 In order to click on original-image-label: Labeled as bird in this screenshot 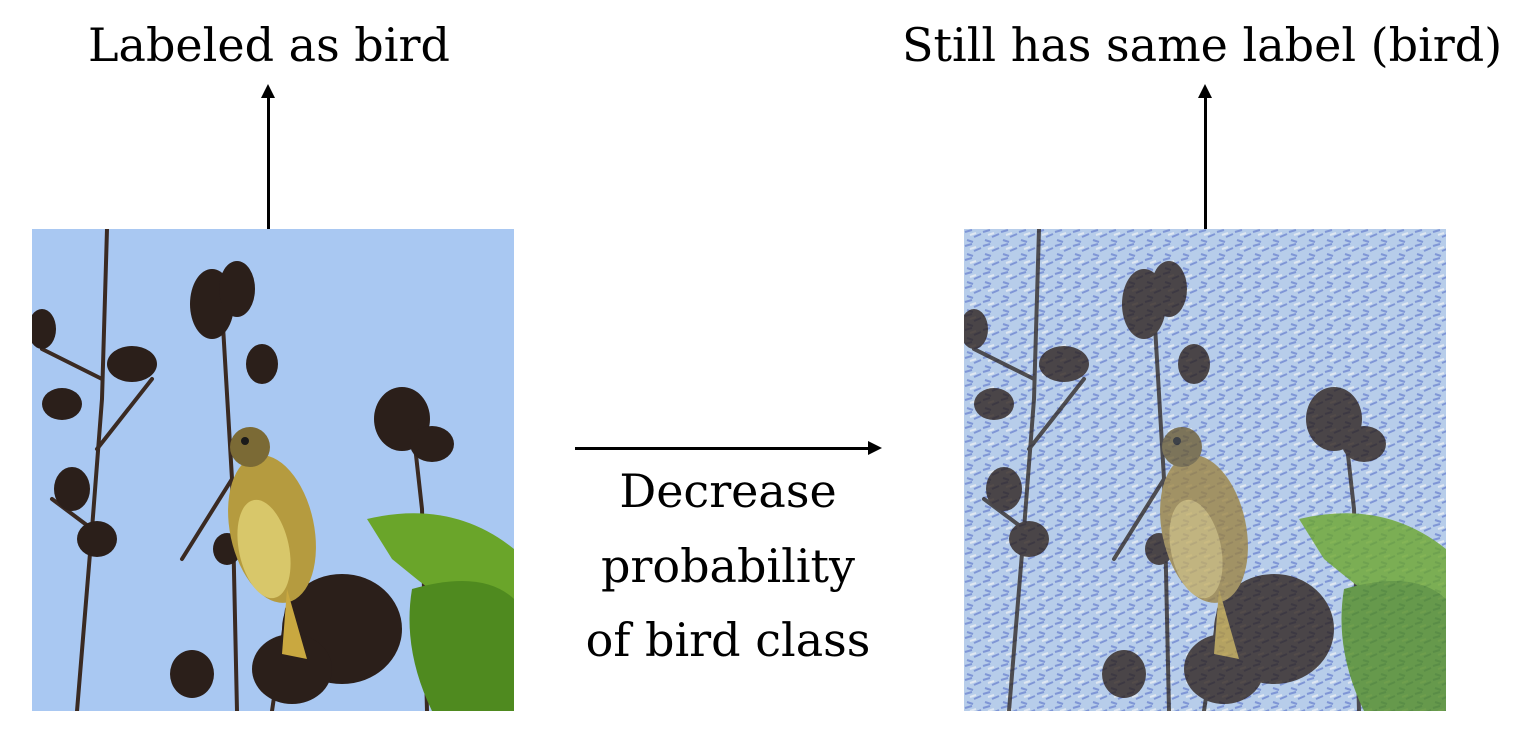, I will do `click(269, 45)`.